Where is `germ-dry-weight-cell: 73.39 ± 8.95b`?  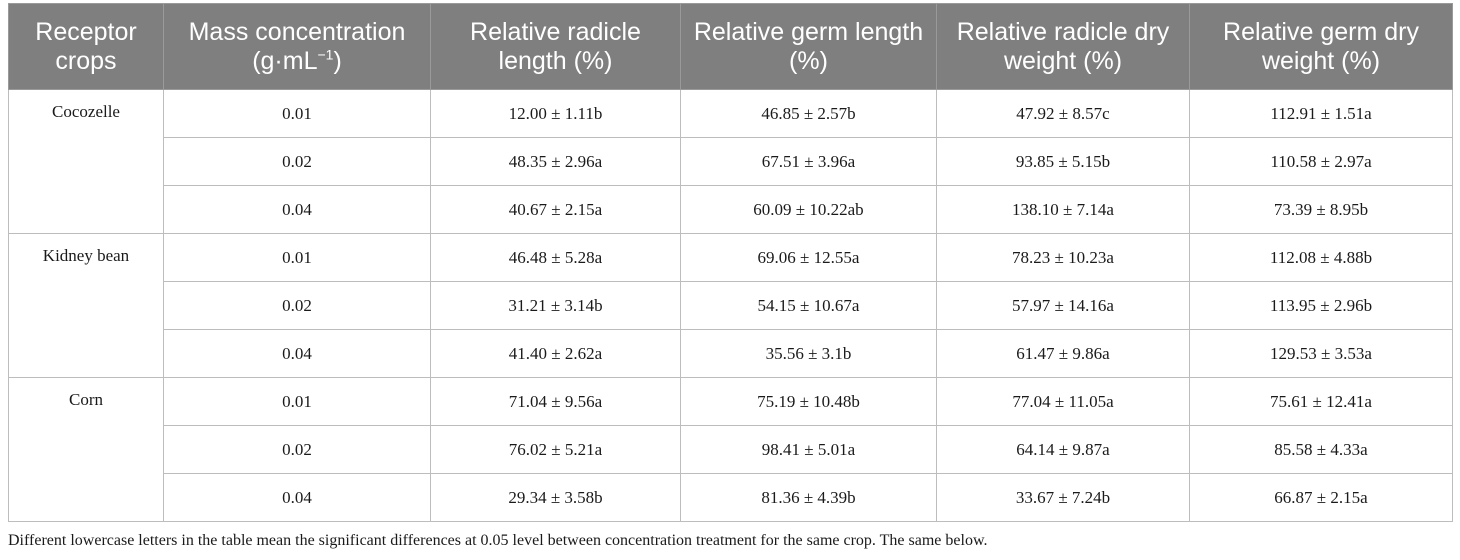
germ-dry-weight-cell: 73.39 ± 8.95b is located at coordinates (1321, 209).